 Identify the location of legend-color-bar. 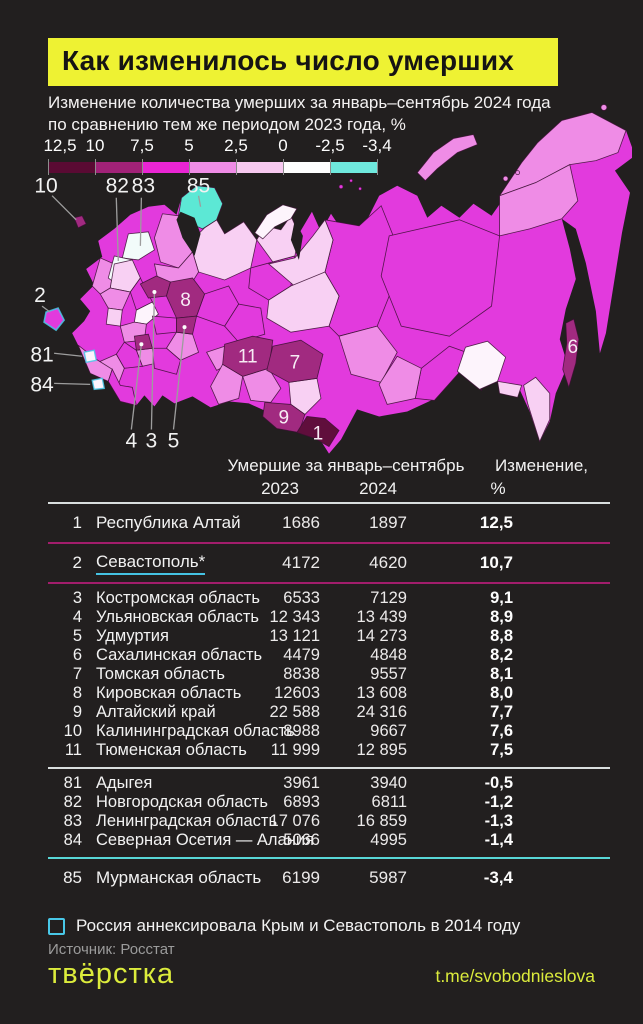
(218, 167).